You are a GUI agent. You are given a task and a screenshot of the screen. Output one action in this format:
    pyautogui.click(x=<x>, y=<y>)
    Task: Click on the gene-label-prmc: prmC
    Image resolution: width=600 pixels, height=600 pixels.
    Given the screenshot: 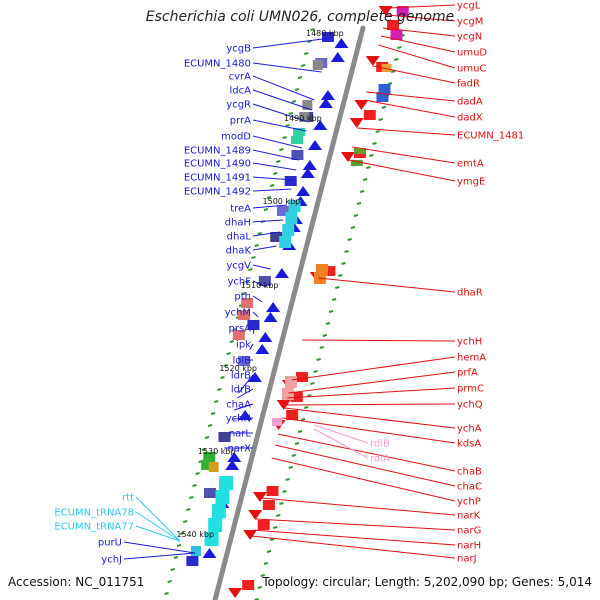 What is the action you would take?
    pyautogui.click(x=470, y=389)
    